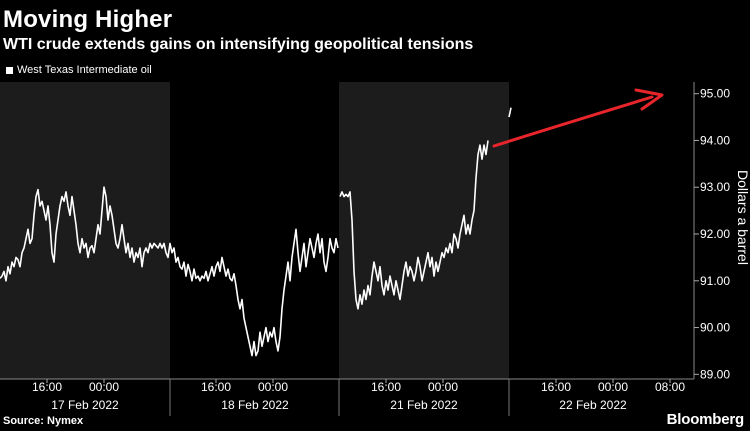  What do you see at coordinates (255, 405) in the screenshot?
I see `x-date-label: 18 Feb 2022` at bounding box center [255, 405].